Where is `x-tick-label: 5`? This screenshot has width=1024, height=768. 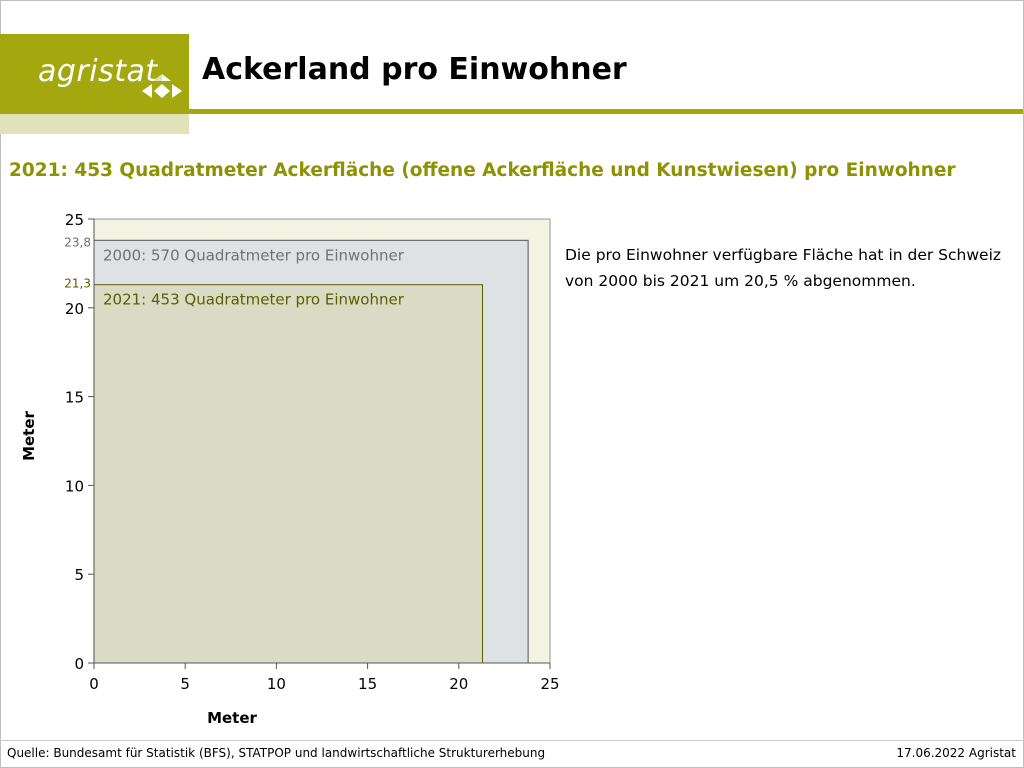
x-tick-label: 5 is located at coordinates (185, 684).